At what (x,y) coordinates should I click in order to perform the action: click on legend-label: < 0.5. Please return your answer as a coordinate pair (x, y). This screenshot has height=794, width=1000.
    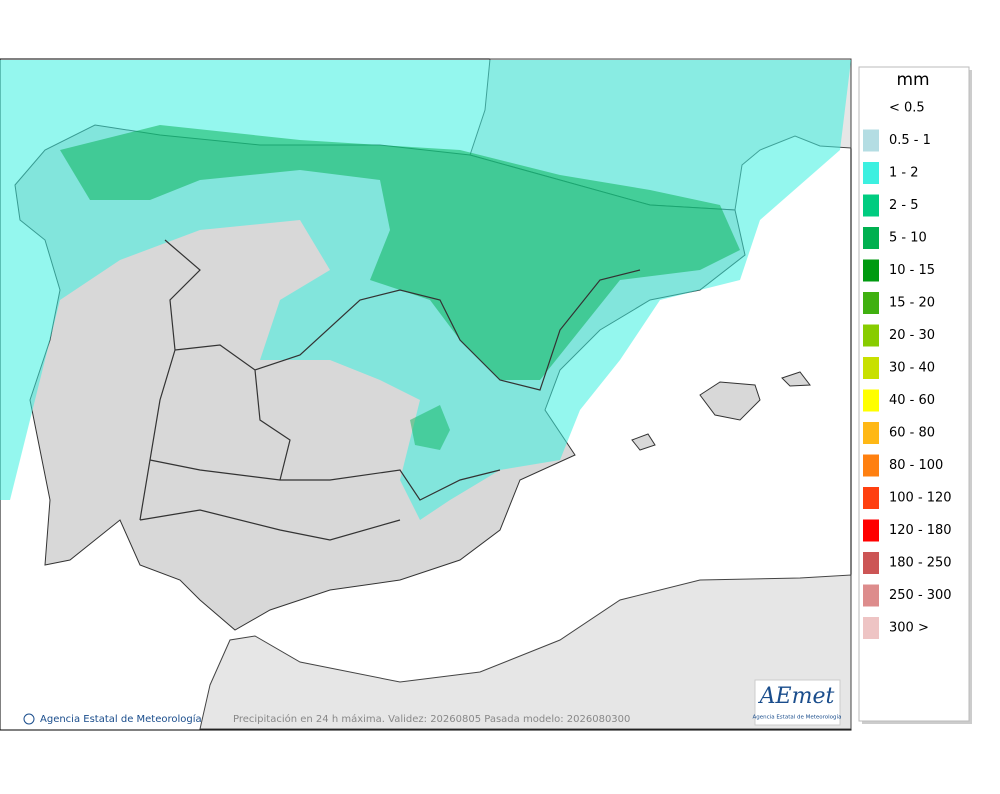
    Looking at the image, I should click on (907, 108).